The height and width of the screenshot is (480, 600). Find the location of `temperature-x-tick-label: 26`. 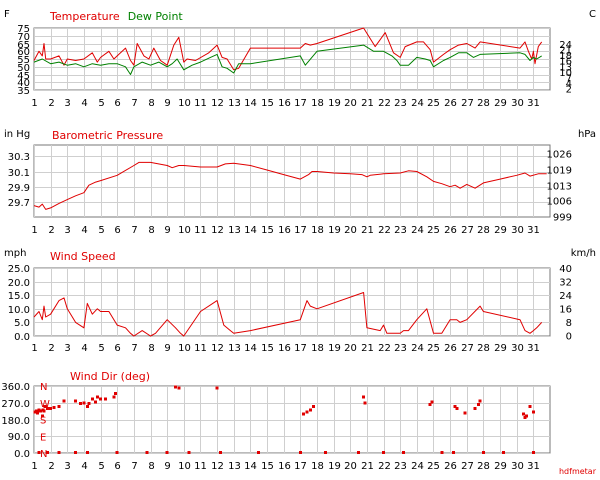

temperature-x-tick-label: 26 is located at coordinates (450, 103).